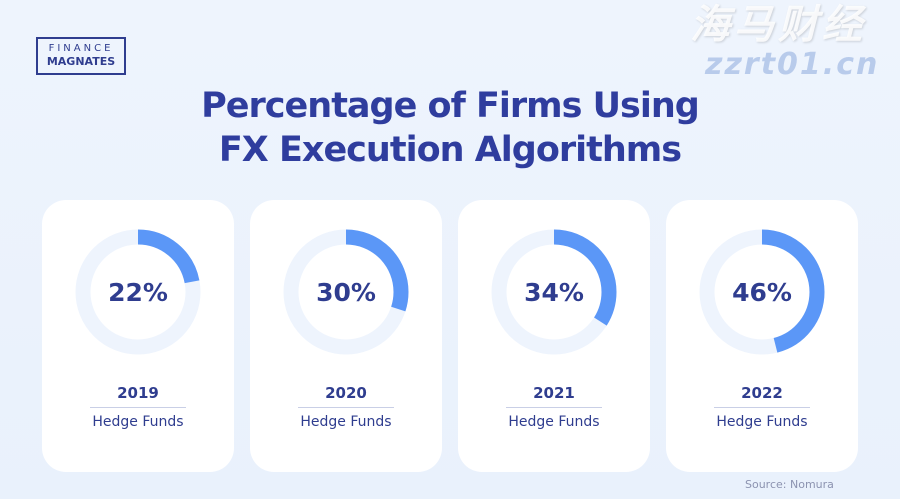  I want to click on year-label: 2019, so click(138, 393).